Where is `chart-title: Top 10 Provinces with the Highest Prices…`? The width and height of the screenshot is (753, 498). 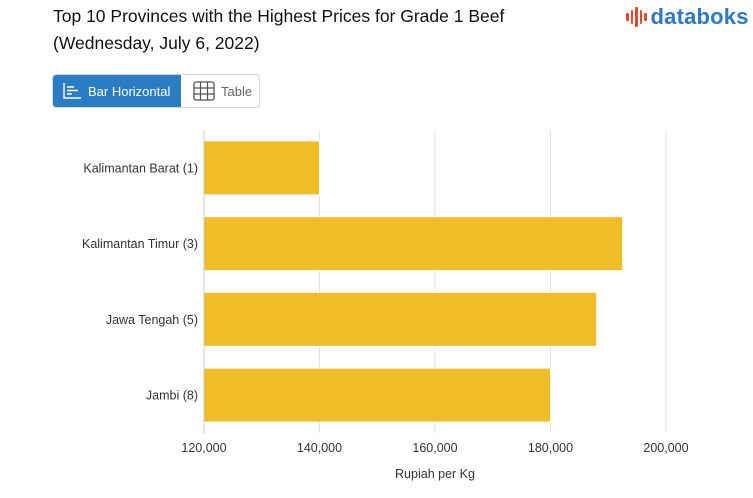 chart-title: Top 10 Provinces with the Highest Prices… is located at coordinates (333, 30).